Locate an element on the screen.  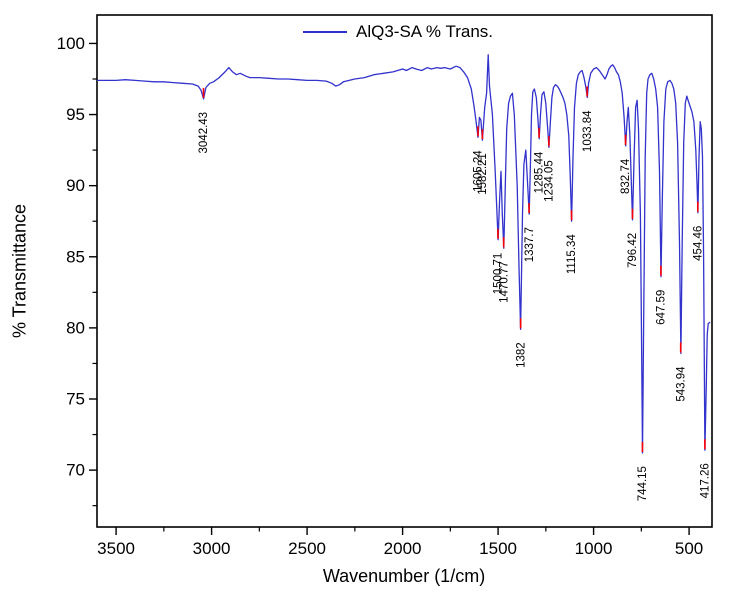
y-tick-label: 90 is located at coordinates (75, 185).